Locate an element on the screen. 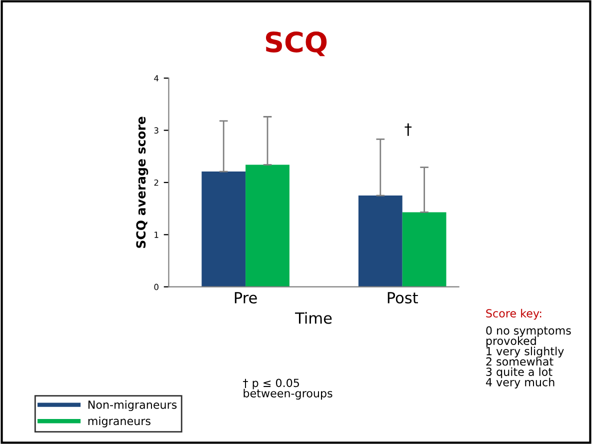  y-axis-title: SCQ average score is located at coordinates (142, 182).